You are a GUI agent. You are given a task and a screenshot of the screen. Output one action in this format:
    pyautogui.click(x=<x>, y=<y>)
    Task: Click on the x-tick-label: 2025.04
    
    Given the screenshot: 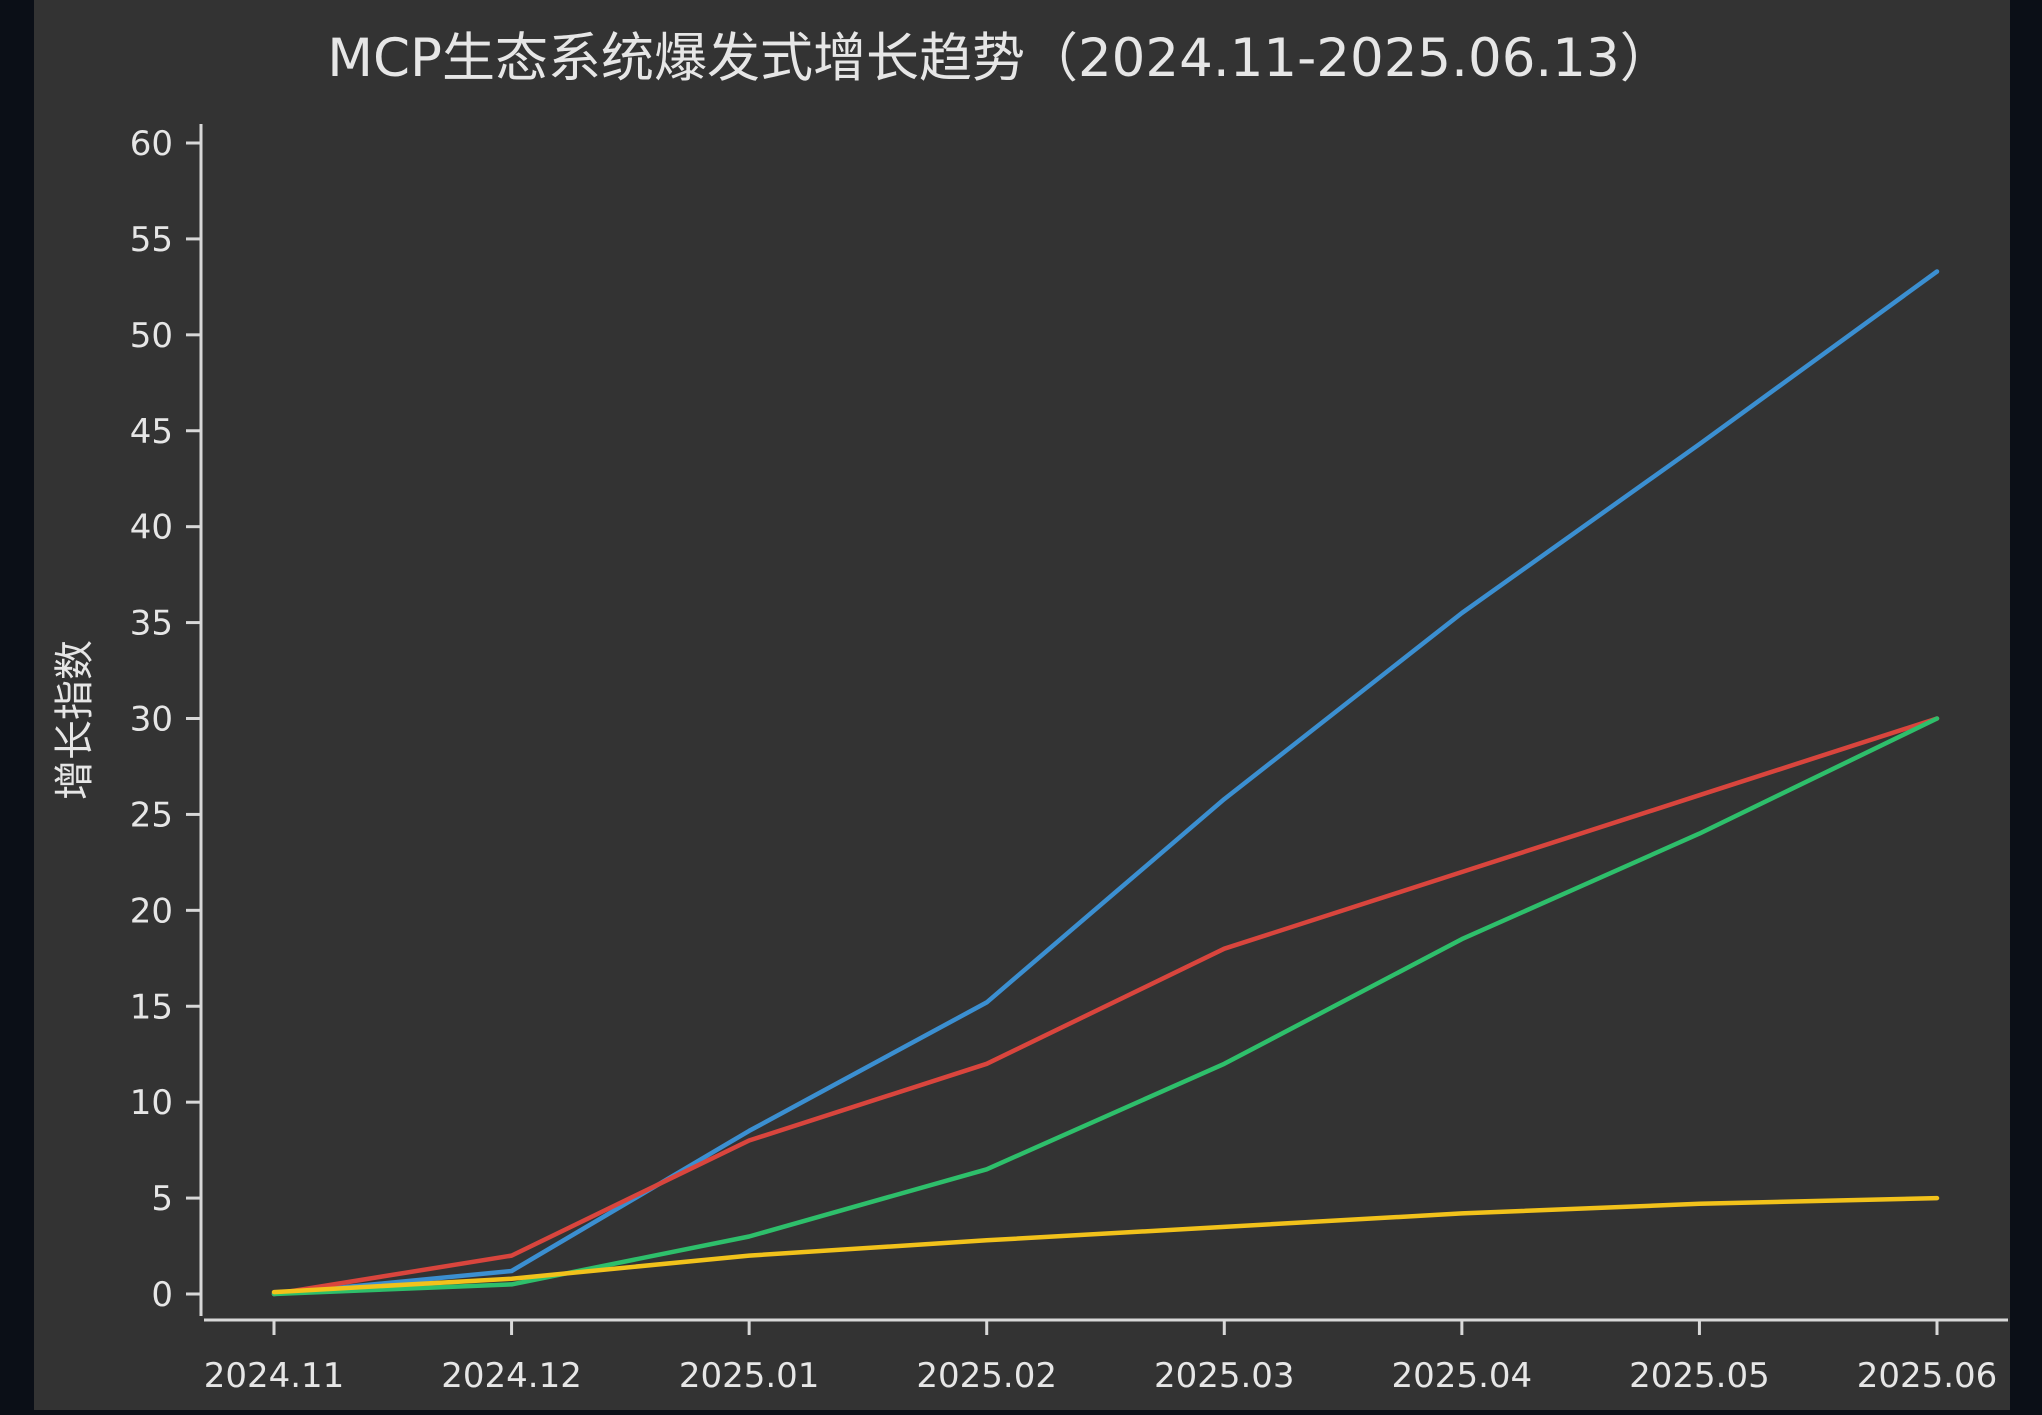 What is the action you would take?
    pyautogui.click(x=1462, y=1376)
    